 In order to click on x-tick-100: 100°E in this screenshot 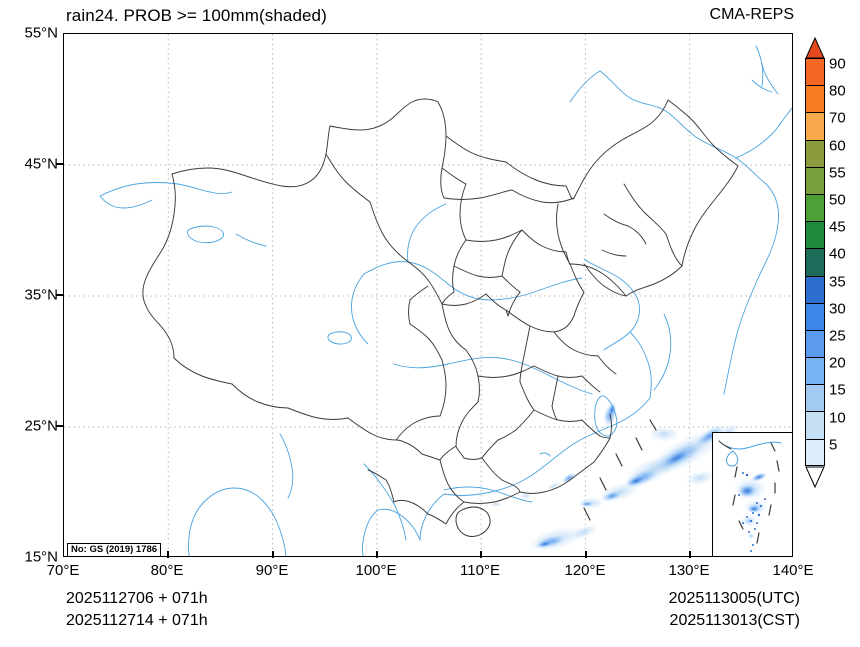, I will do `click(376, 570)`.